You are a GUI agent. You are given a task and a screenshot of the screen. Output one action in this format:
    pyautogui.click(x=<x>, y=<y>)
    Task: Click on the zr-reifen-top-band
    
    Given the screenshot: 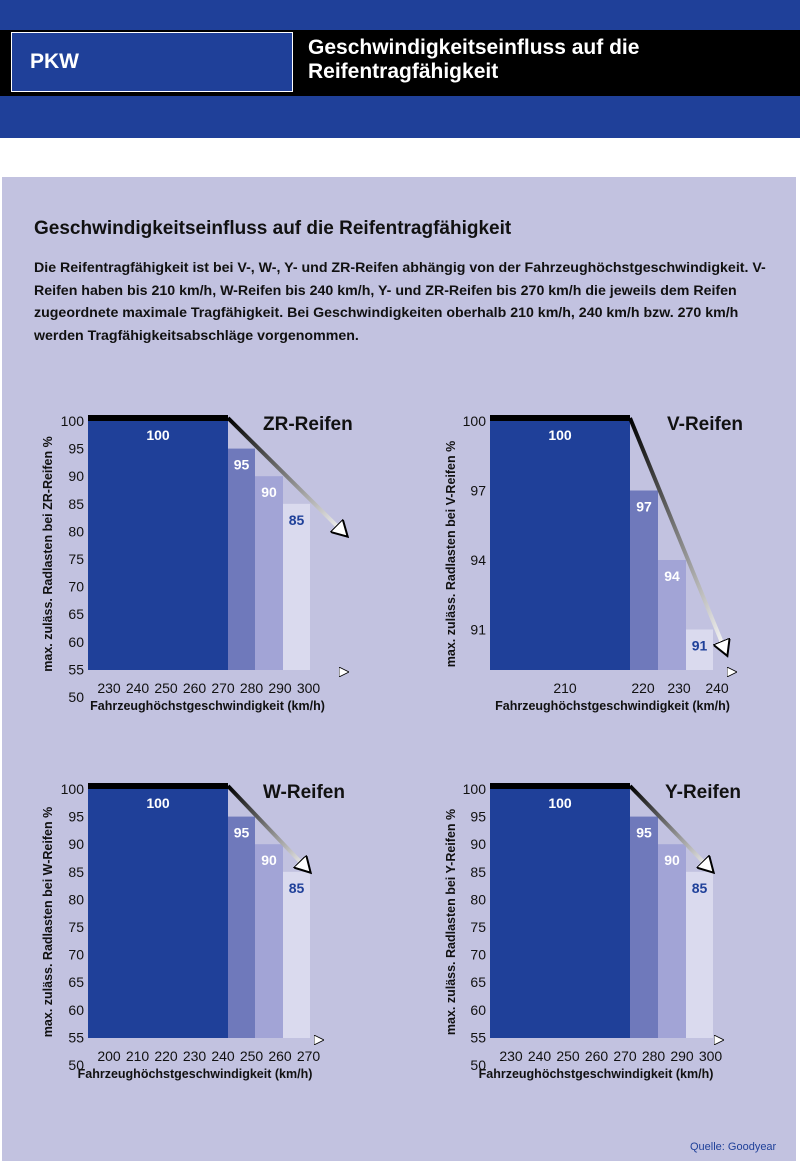 What is the action you would take?
    pyautogui.click(x=158, y=418)
    